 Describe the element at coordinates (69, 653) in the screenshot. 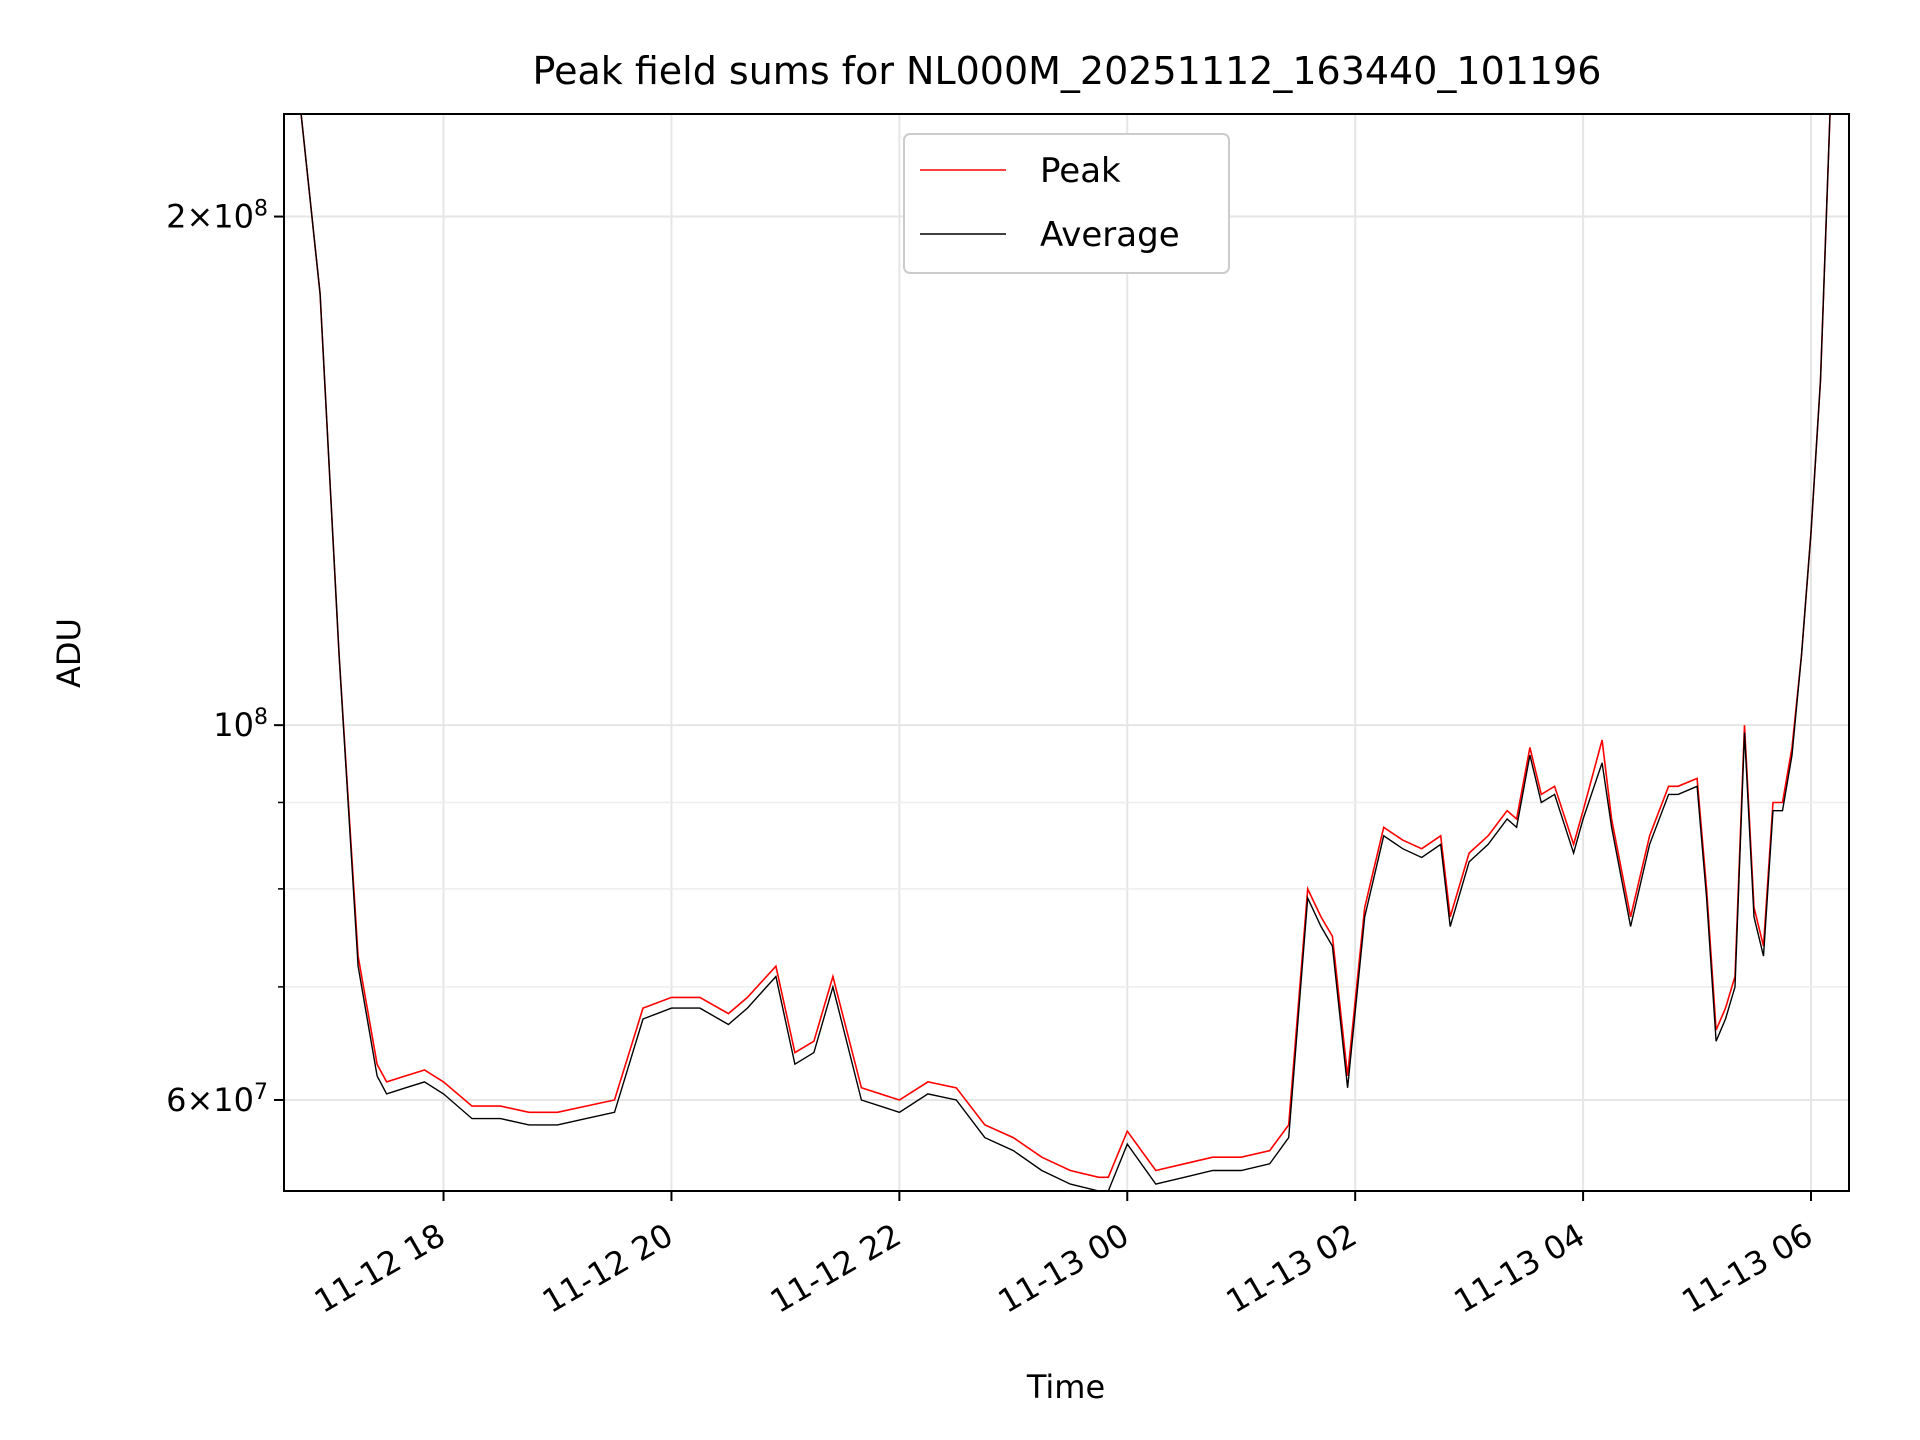

I see `y-axis-label: ADU` at that location.